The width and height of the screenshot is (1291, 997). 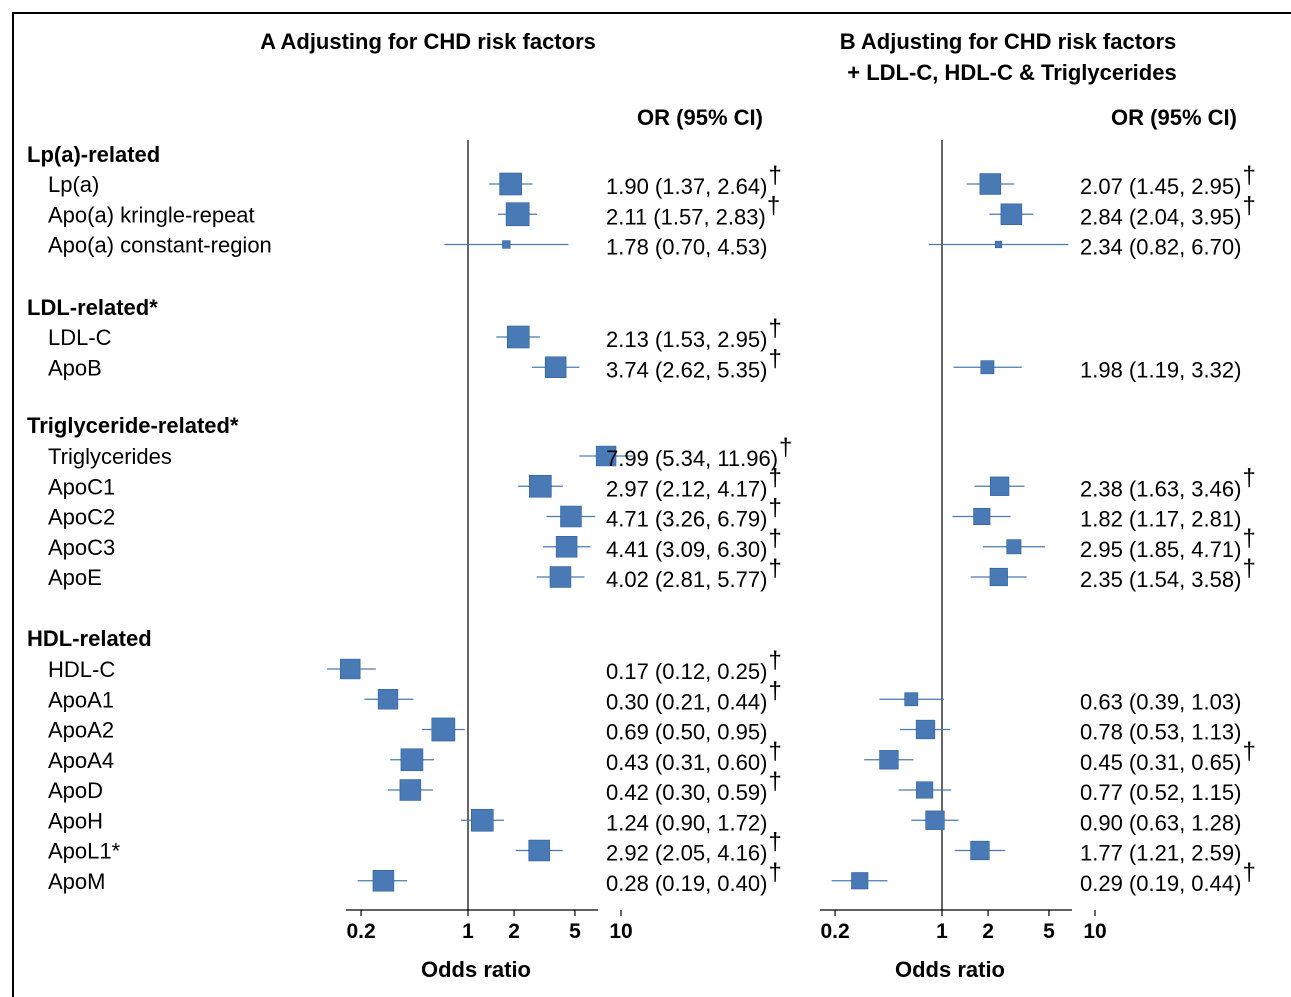 What do you see at coordinates (110, 456) in the screenshot?
I see `row-label: Triglycerides` at bounding box center [110, 456].